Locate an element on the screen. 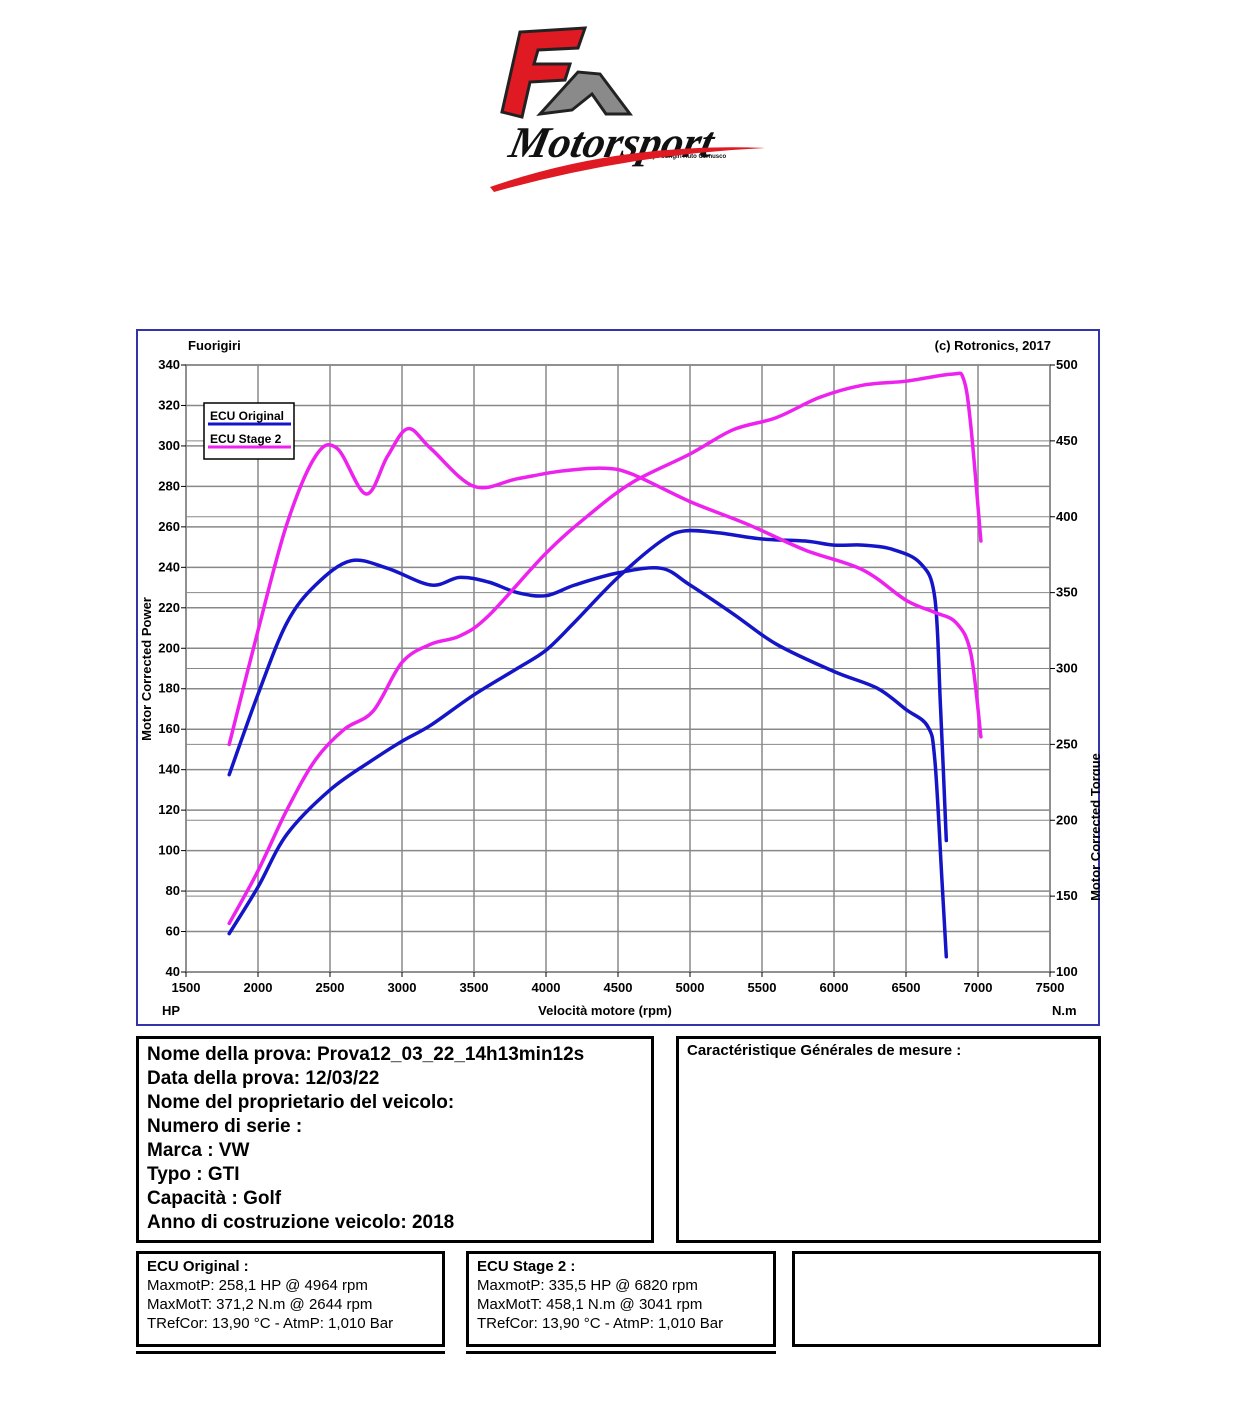  x-tick-label: 7500 is located at coordinates (1050, 987).